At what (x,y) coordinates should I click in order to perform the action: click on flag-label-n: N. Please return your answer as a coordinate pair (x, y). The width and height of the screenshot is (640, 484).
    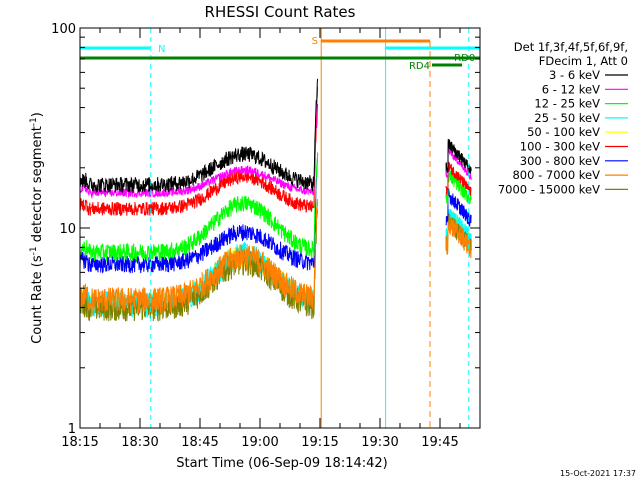
    Looking at the image, I should click on (161, 49).